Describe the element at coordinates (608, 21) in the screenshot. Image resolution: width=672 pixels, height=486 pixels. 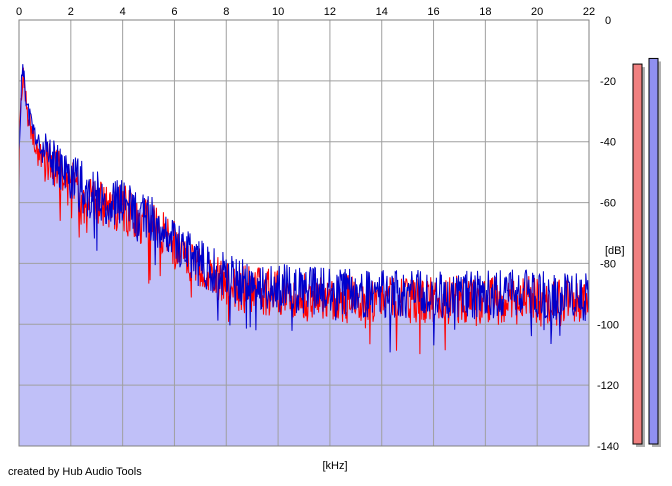
I see `y-tick-label: 0` at that location.